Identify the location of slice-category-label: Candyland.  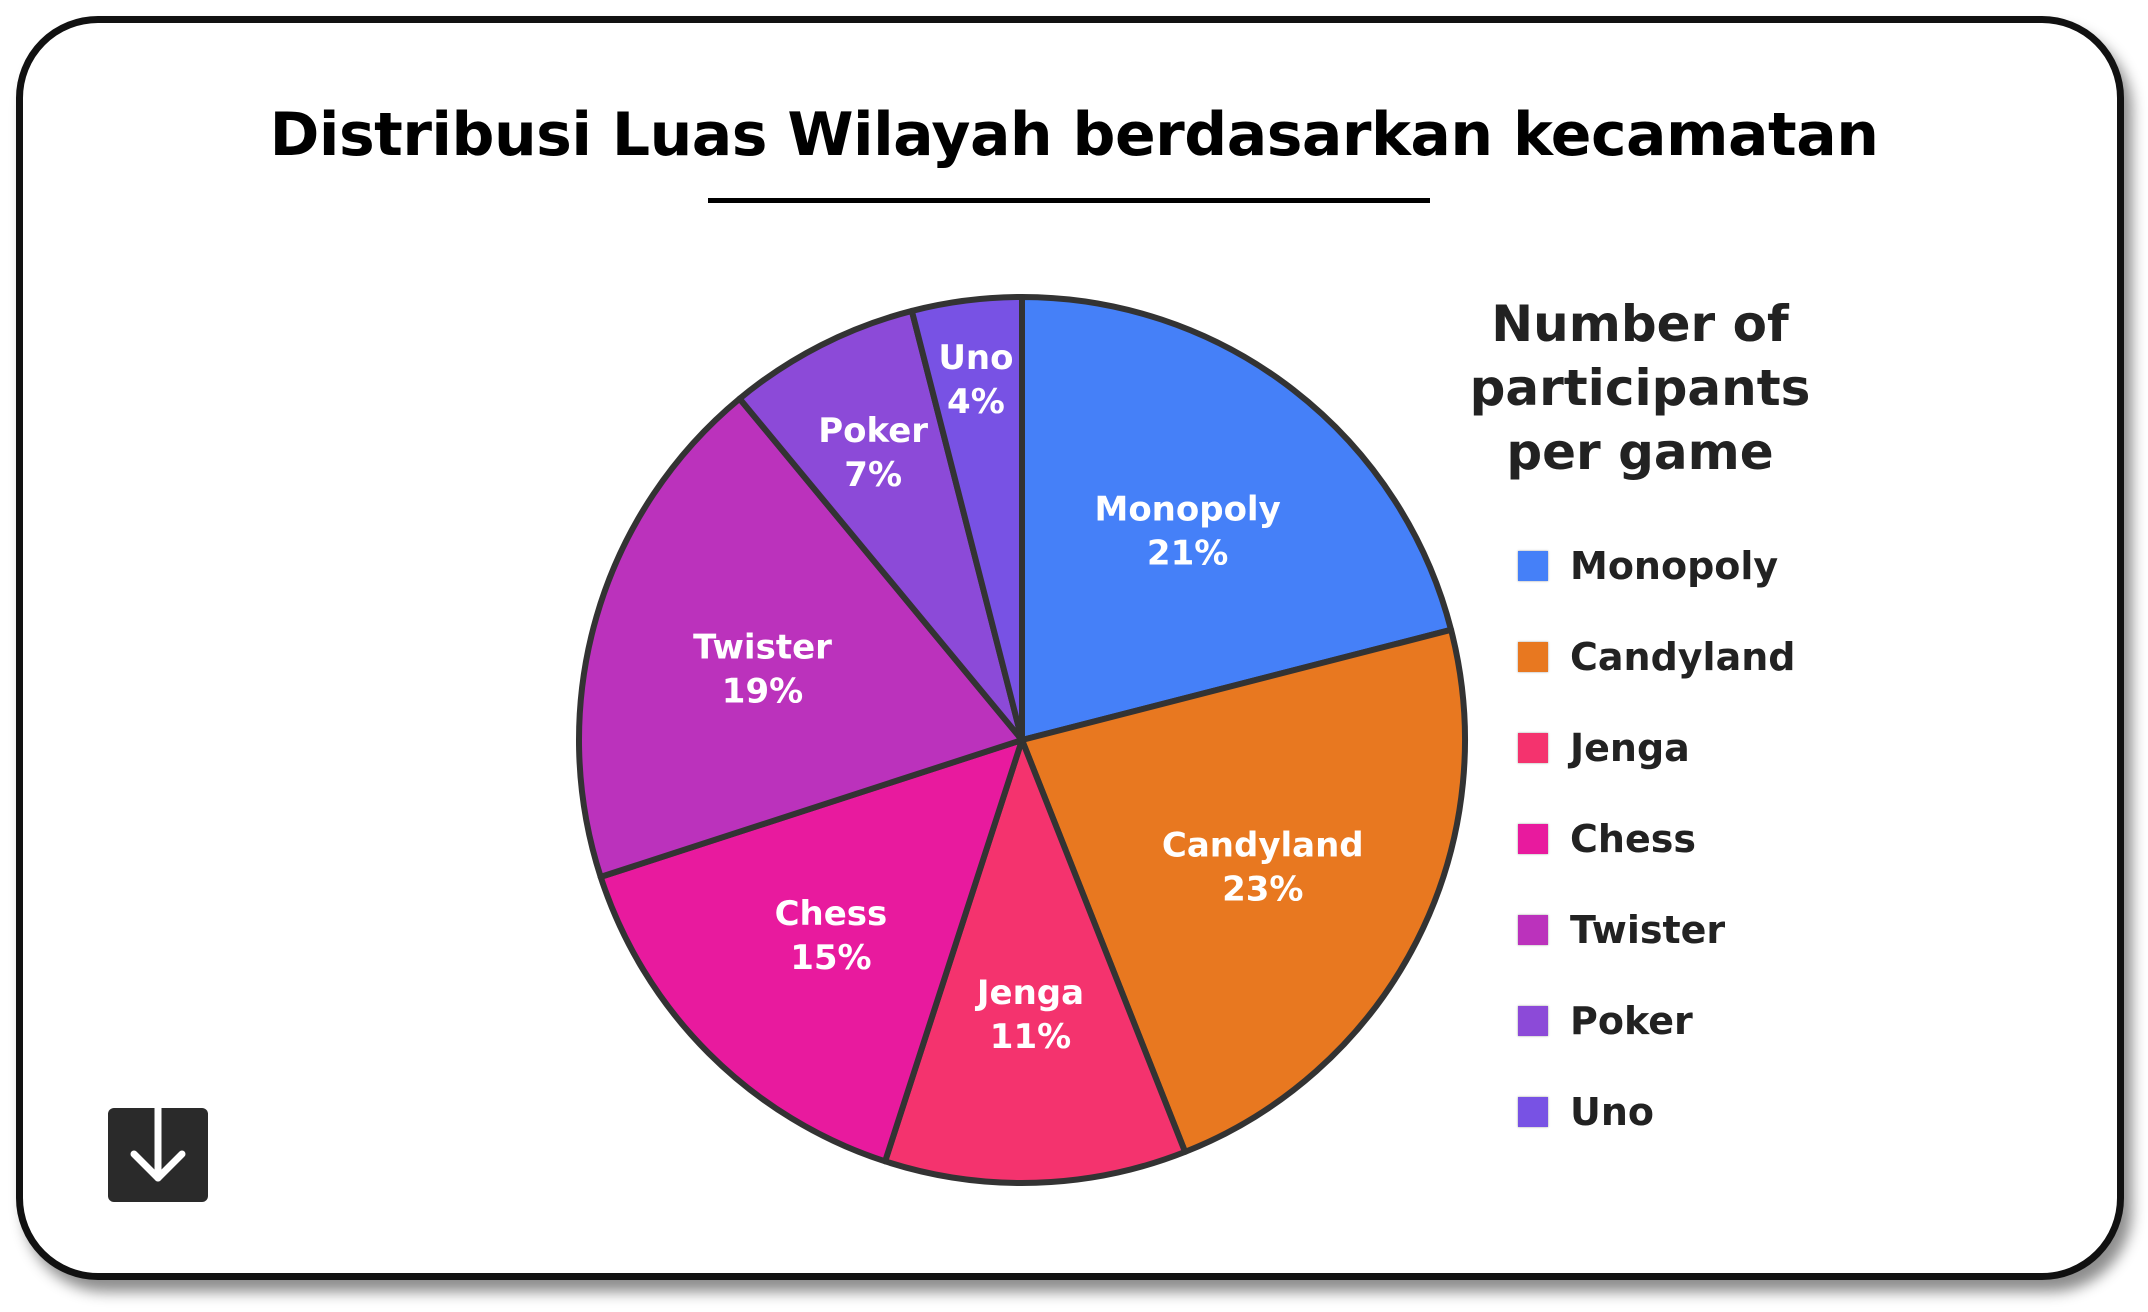
(1263, 846).